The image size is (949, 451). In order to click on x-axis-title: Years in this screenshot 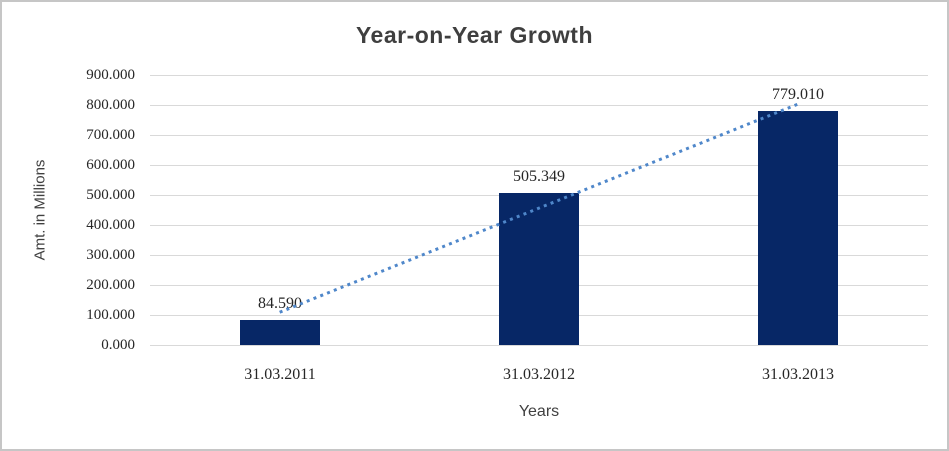, I will do `click(539, 411)`.